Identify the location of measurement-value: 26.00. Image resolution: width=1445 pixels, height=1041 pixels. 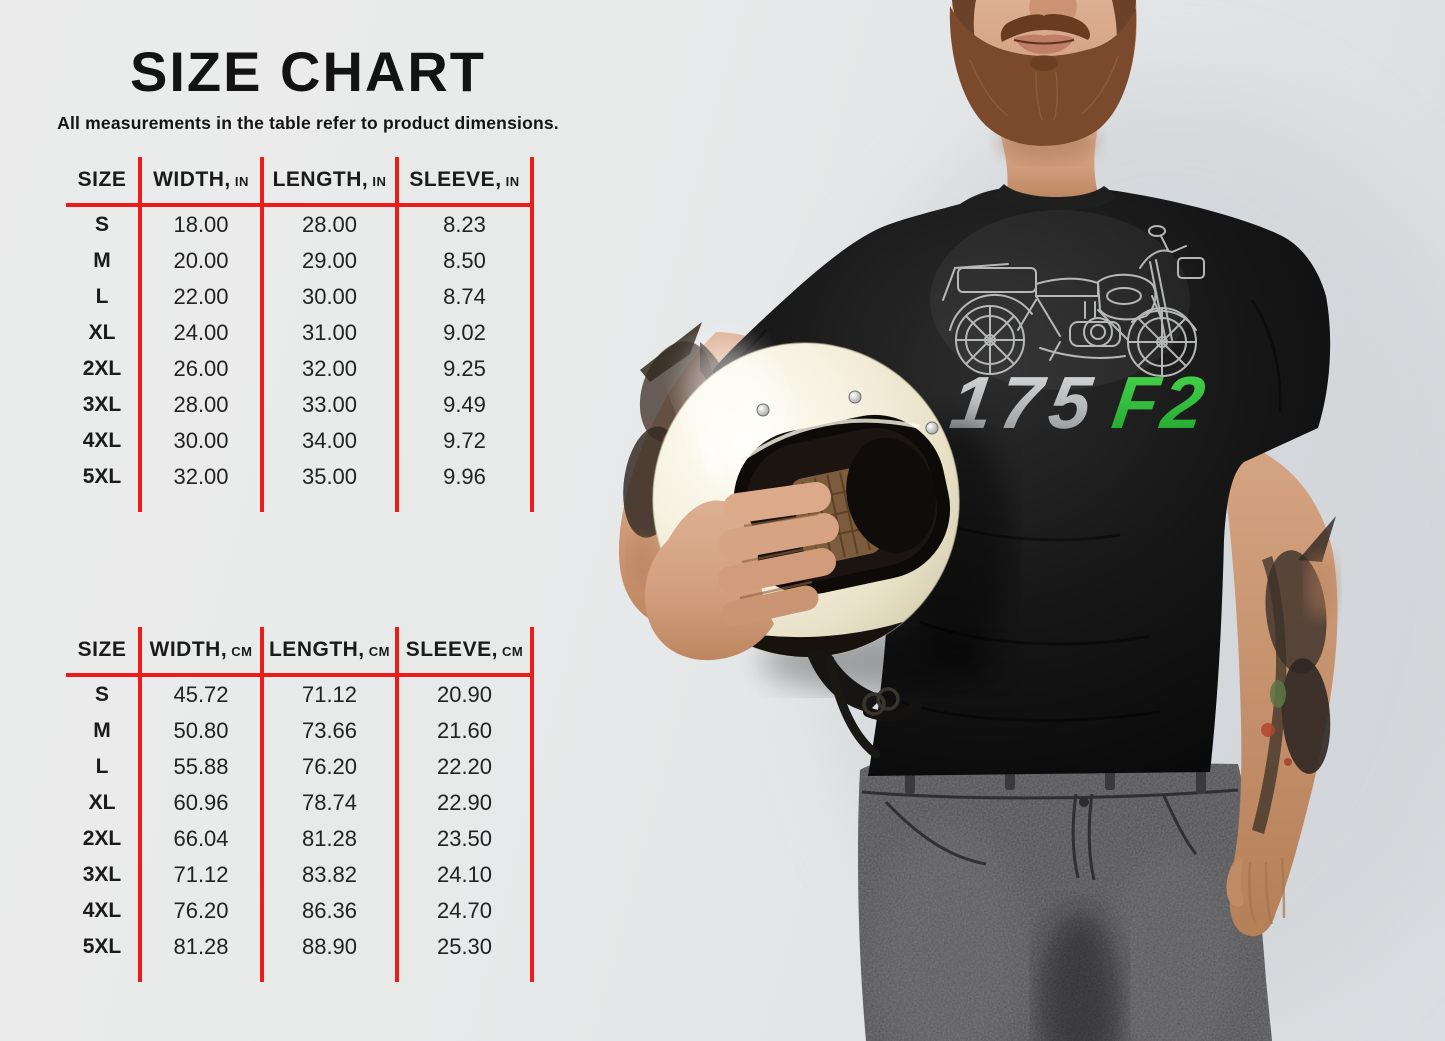
(200, 369).